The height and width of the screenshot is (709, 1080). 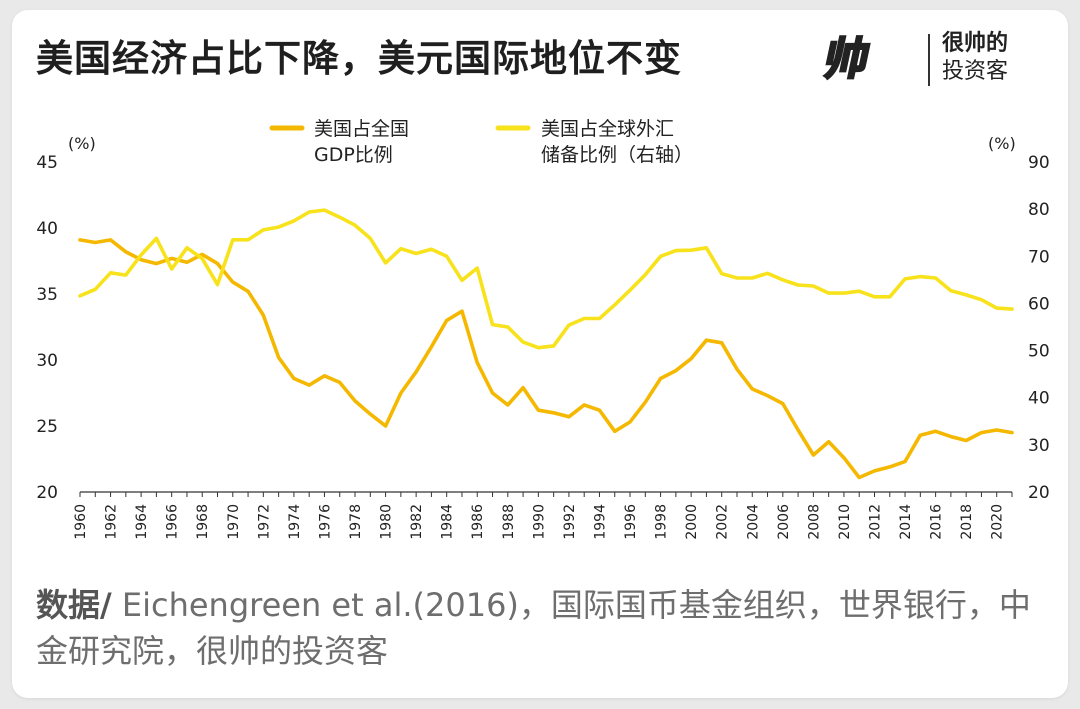 I want to click on brand-logo: 帅, so click(x=934, y=62).